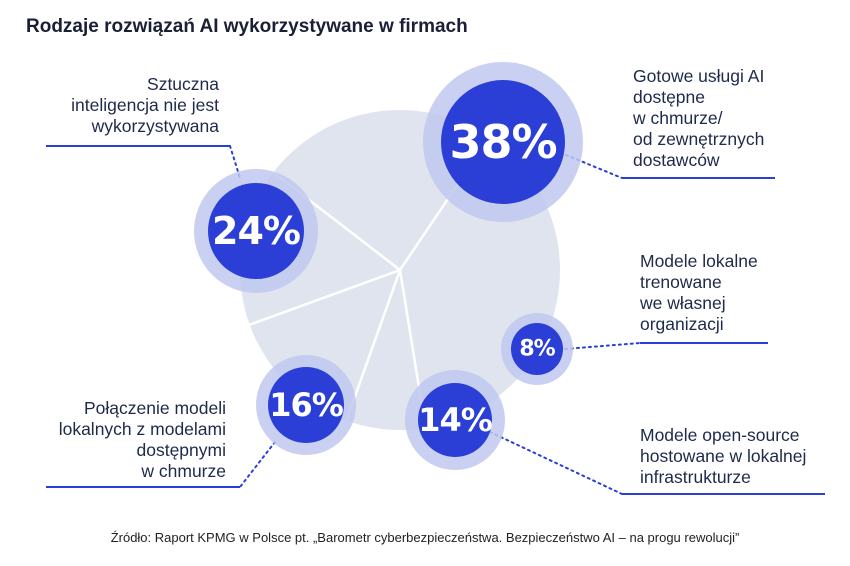 This screenshot has width=850, height=566. Describe the element at coordinates (182, 450) in the screenshot. I see `slice-label-4-line-3: dostępnymi` at that location.